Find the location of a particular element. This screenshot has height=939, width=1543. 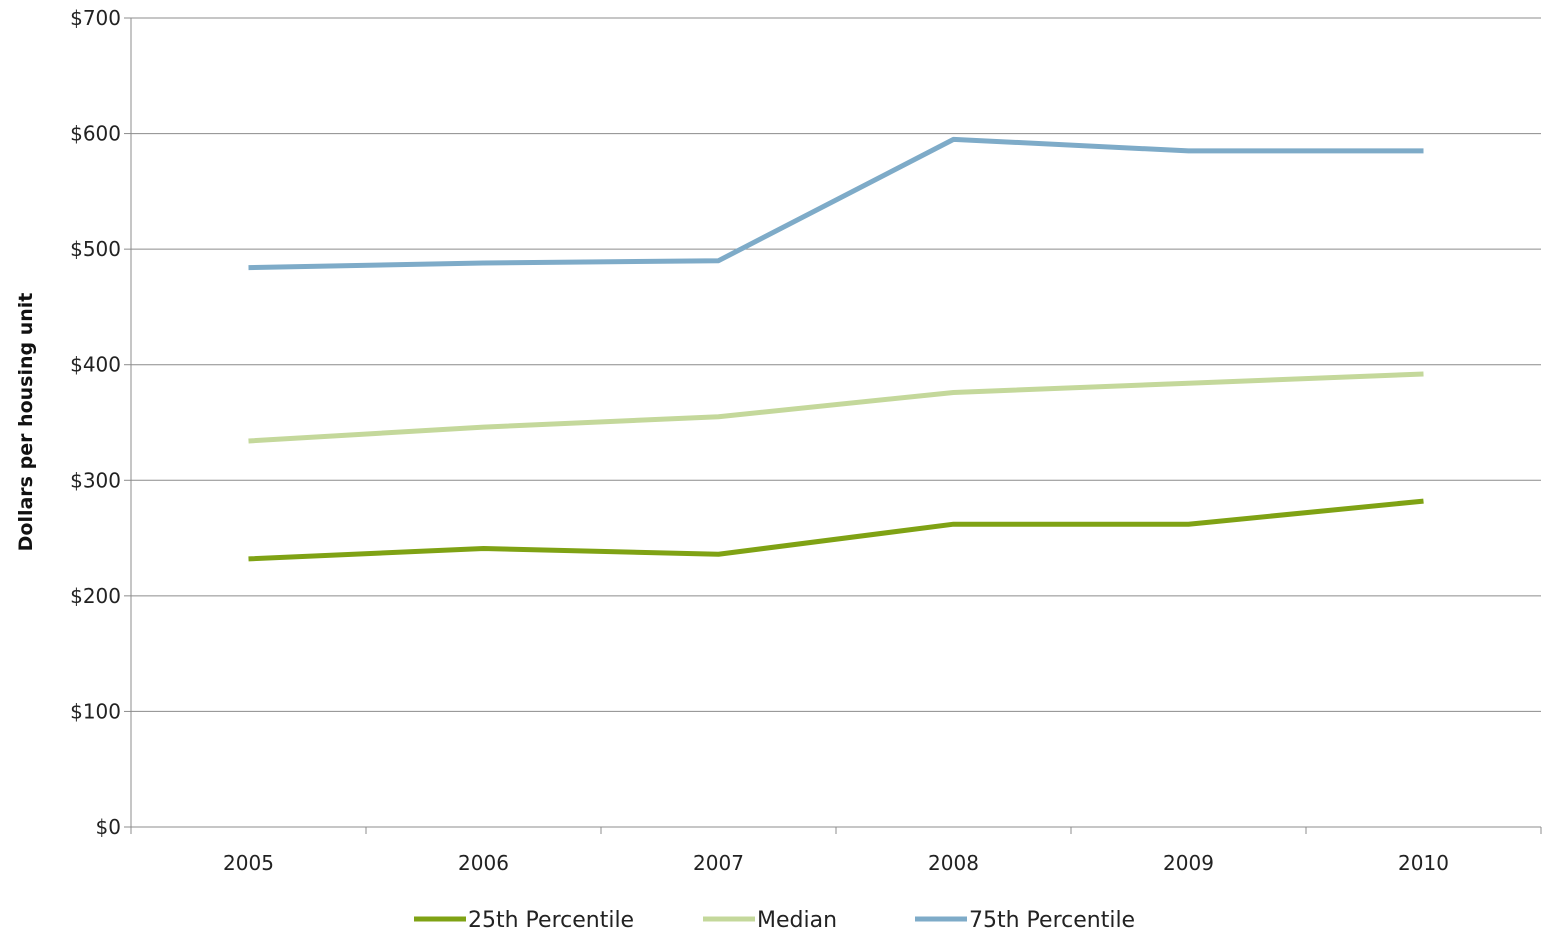

x-tick-label: 2007 is located at coordinates (718, 863).